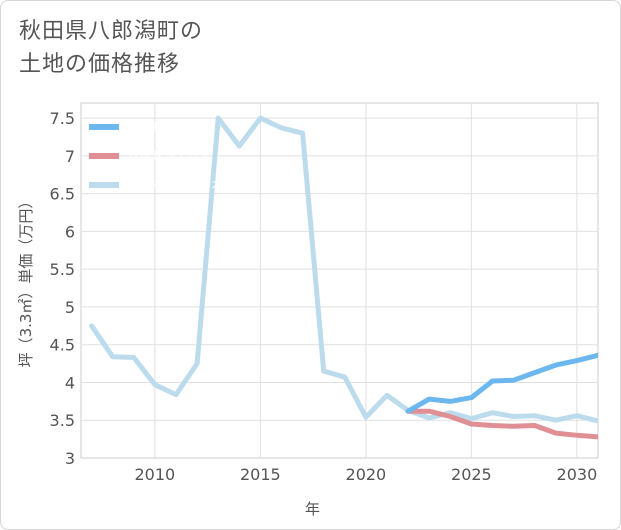 This screenshot has width=621, height=530. I want to click on y-tick-label: 3.5, so click(62, 420).